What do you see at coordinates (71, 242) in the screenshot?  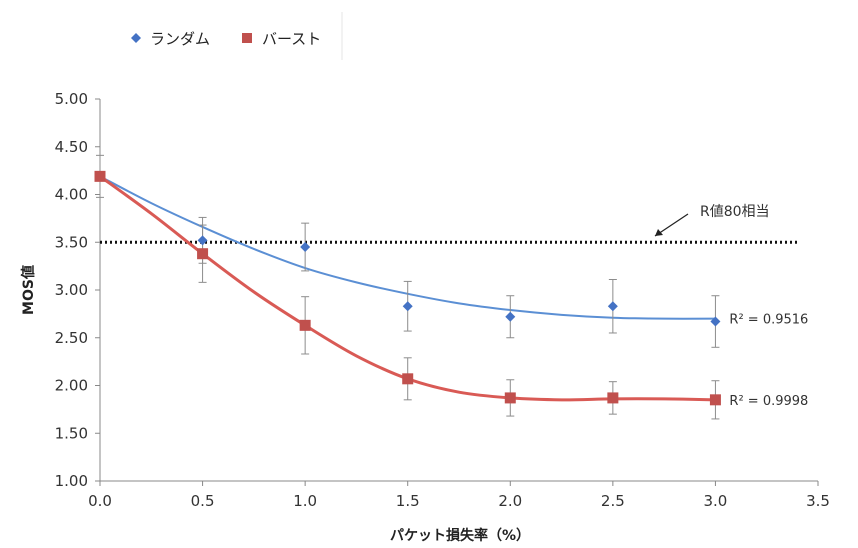 I see `y-tick-label: 3.50` at bounding box center [71, 242].